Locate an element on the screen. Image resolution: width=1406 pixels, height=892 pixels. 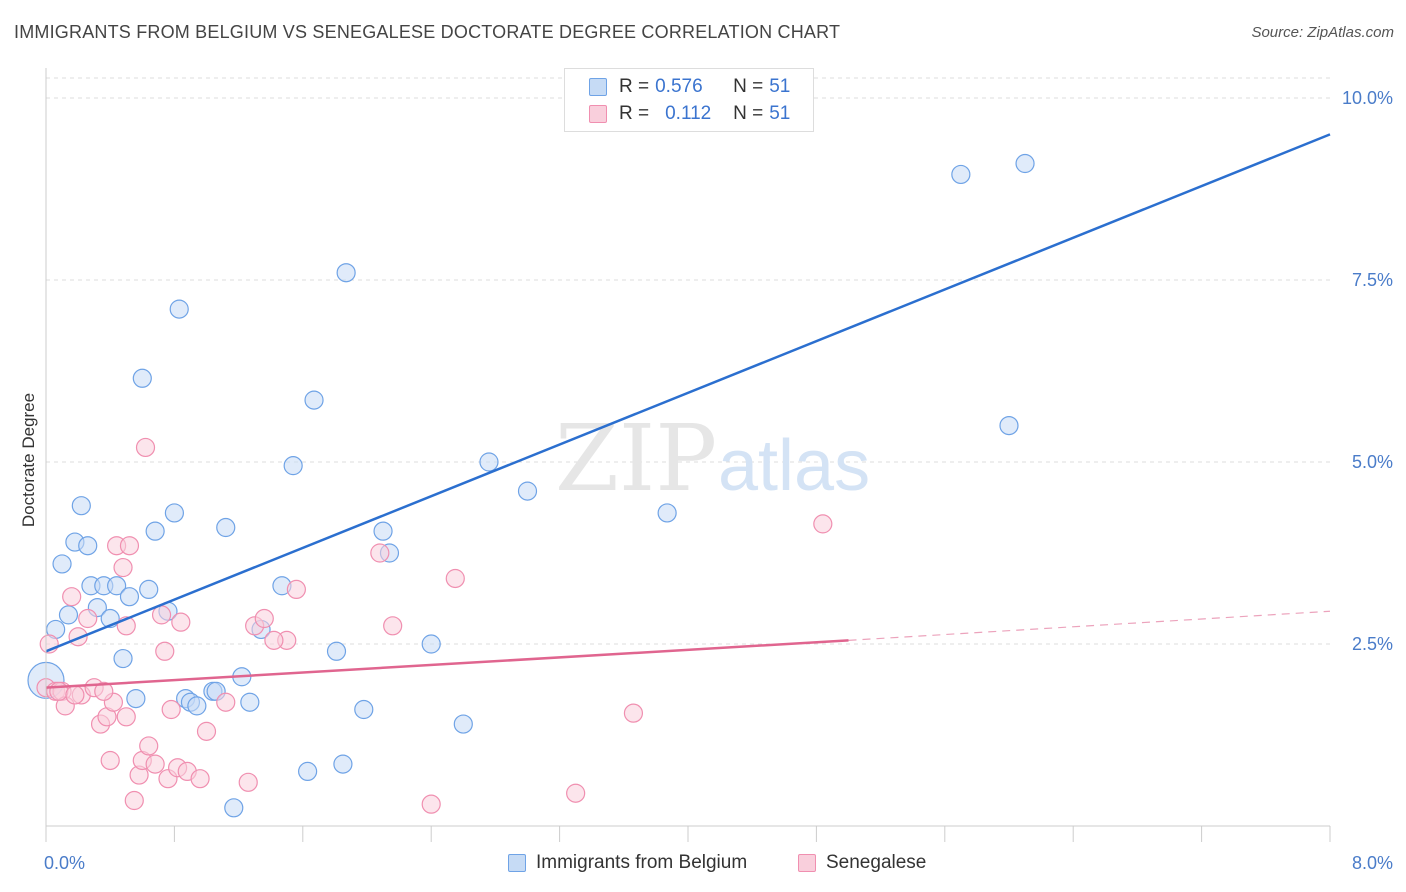
x-tick-label: 0.0% is located at coordinates (64, 863).